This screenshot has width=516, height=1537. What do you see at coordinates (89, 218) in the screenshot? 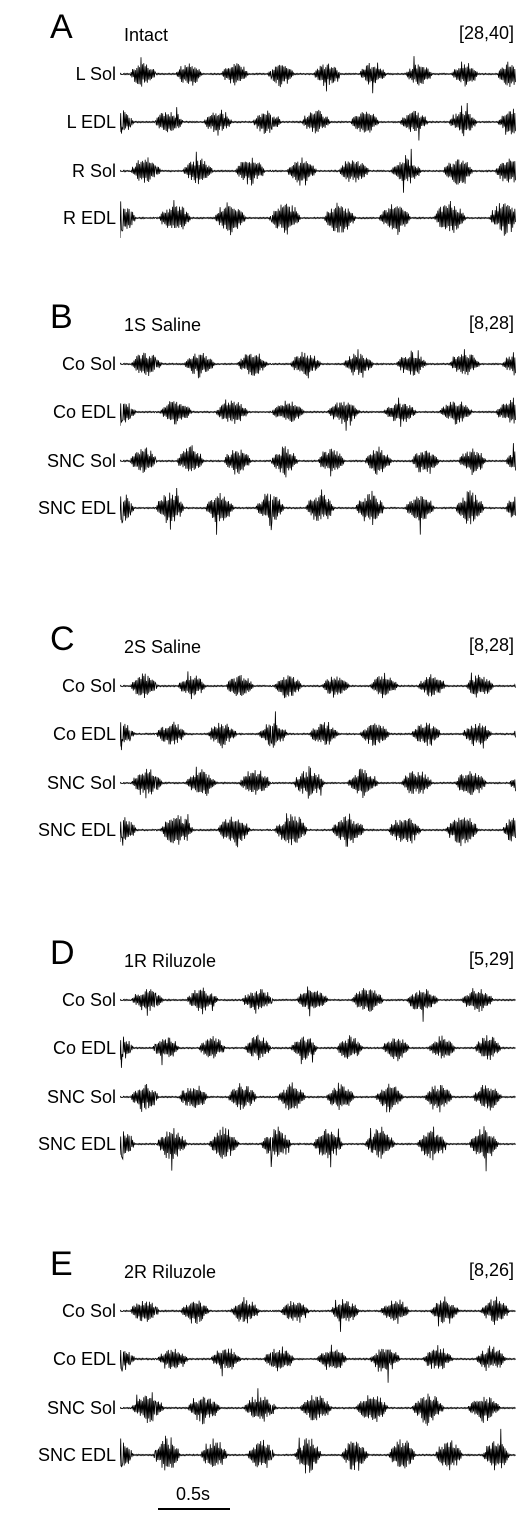
I see `trace-label: R EDL` at bounding box center [89, 218].